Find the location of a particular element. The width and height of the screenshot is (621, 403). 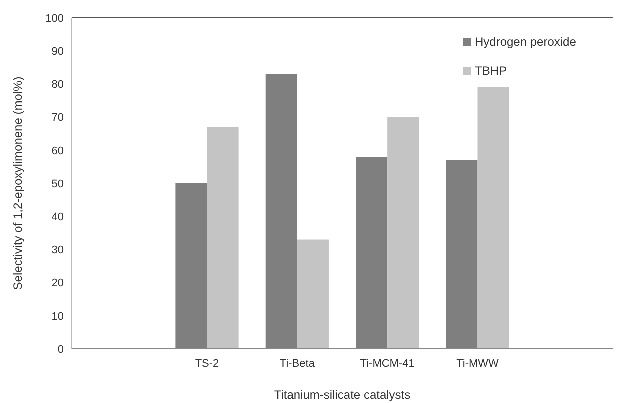

y-tick-label: 50 is located at coordinates (58, 184).